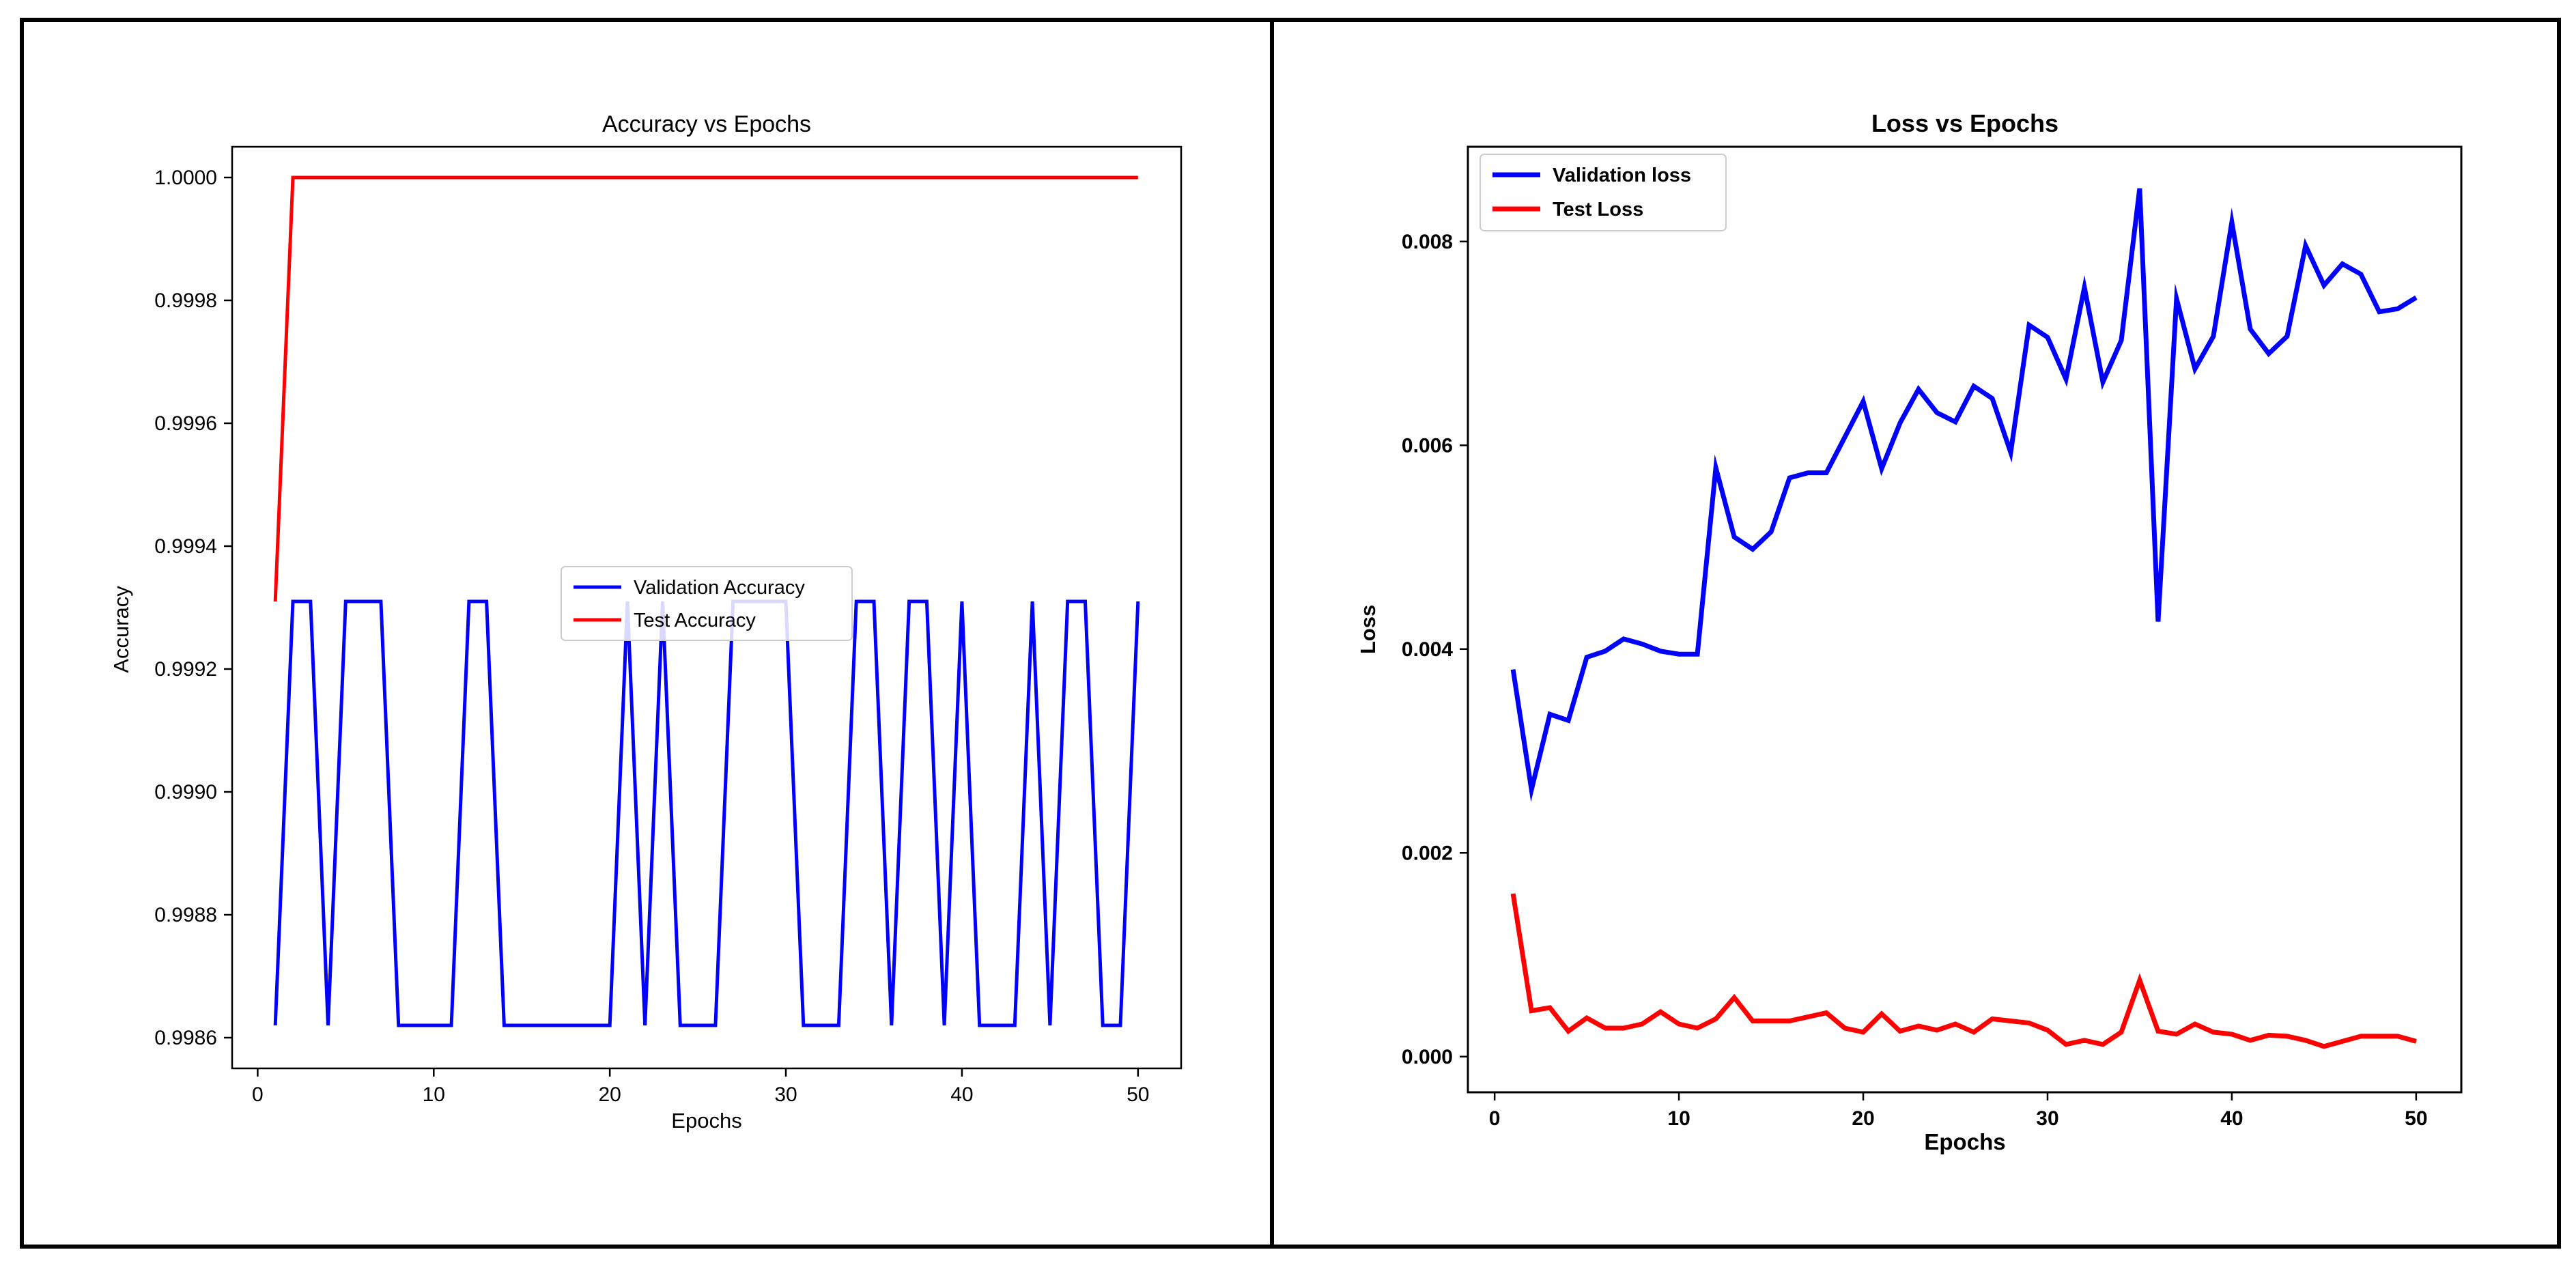 Image resolution: width=2576 pixels, height=1265 pixels. What do you see at coordinates (695, 620) in the screenshot?
I see `acc-legend-label-1: Test Accuracy` at bounding box center [695, 620].